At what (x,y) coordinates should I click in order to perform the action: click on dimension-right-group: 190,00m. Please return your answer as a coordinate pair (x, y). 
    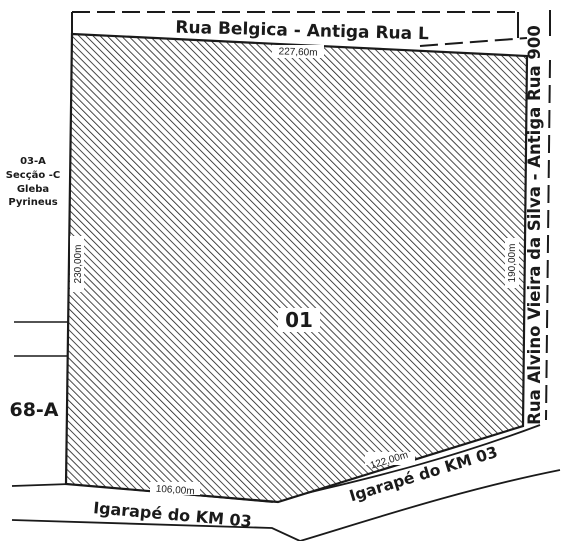
    Looking at the image, I should click on (512, 263).